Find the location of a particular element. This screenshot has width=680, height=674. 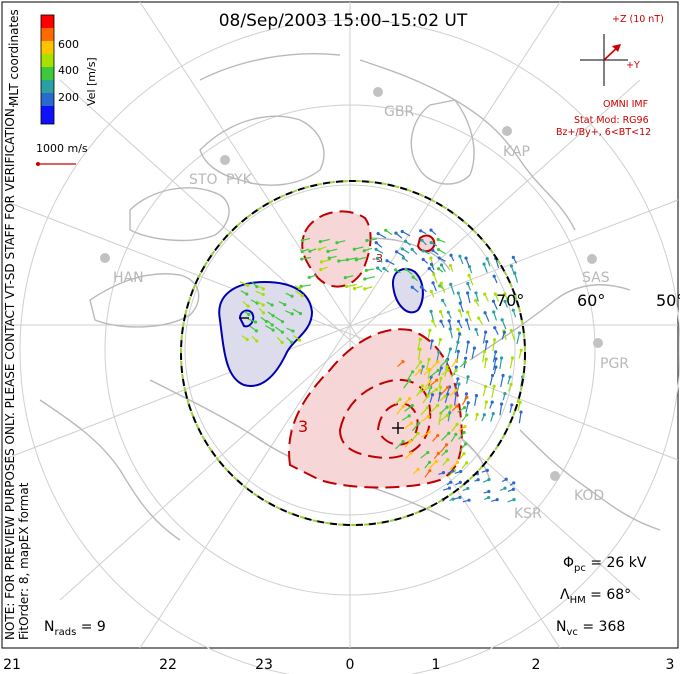

mlt-axis: 21 22 23 0 1 2 3 is located at coordinates (338, 665).